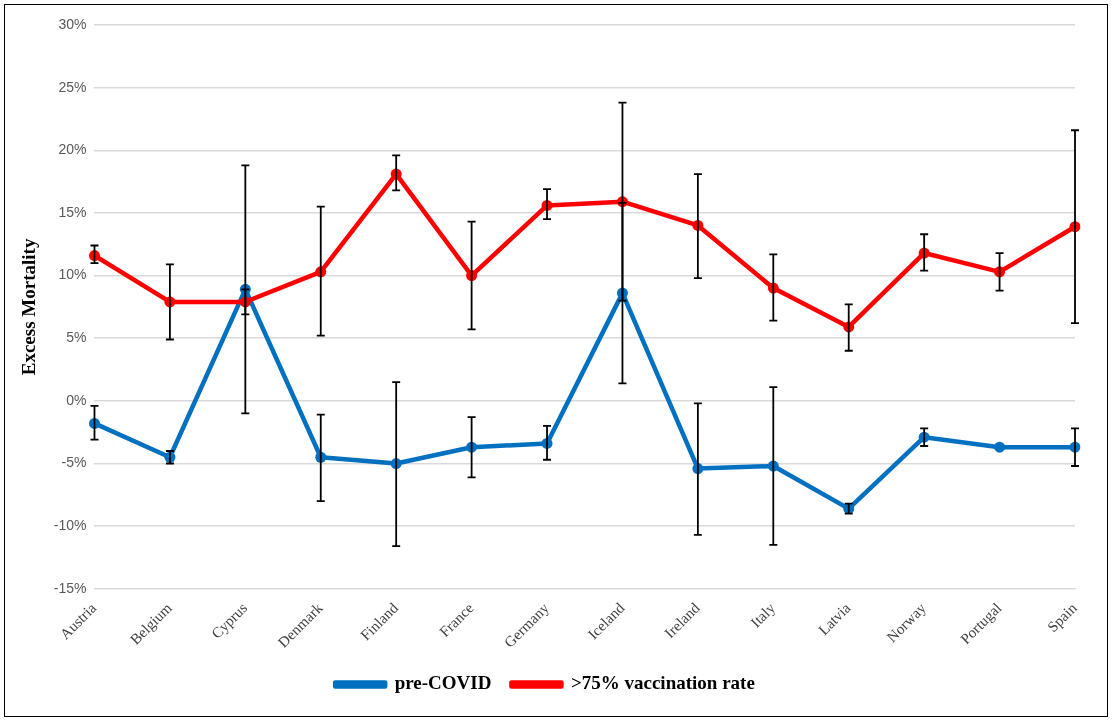 This screenshot has width=1114, height=721. I want to click on y-tick-label: 30%, so click(72, 23).